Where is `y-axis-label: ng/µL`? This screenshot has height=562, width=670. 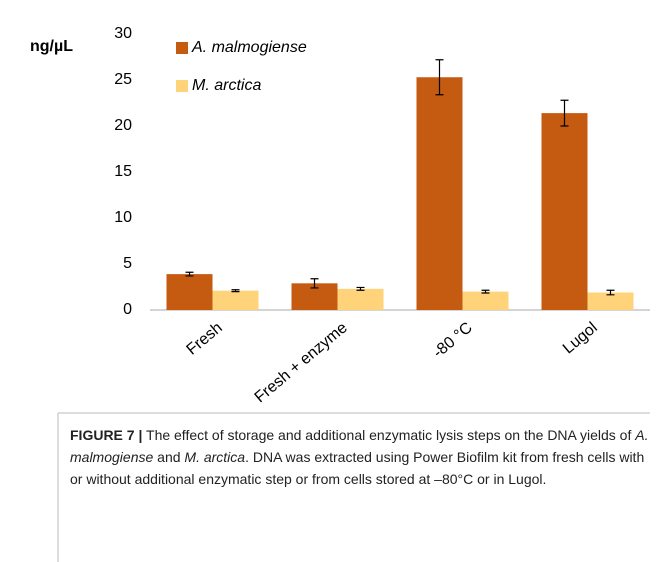 y-axis-label: ng/µL is located at coordinates (51, 46).